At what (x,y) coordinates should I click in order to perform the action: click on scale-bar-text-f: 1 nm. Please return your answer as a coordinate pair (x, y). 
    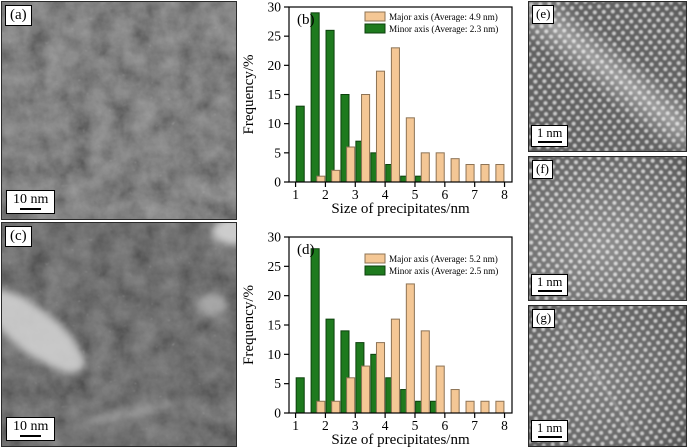
    Looking at the image, I should click on (550, 282).